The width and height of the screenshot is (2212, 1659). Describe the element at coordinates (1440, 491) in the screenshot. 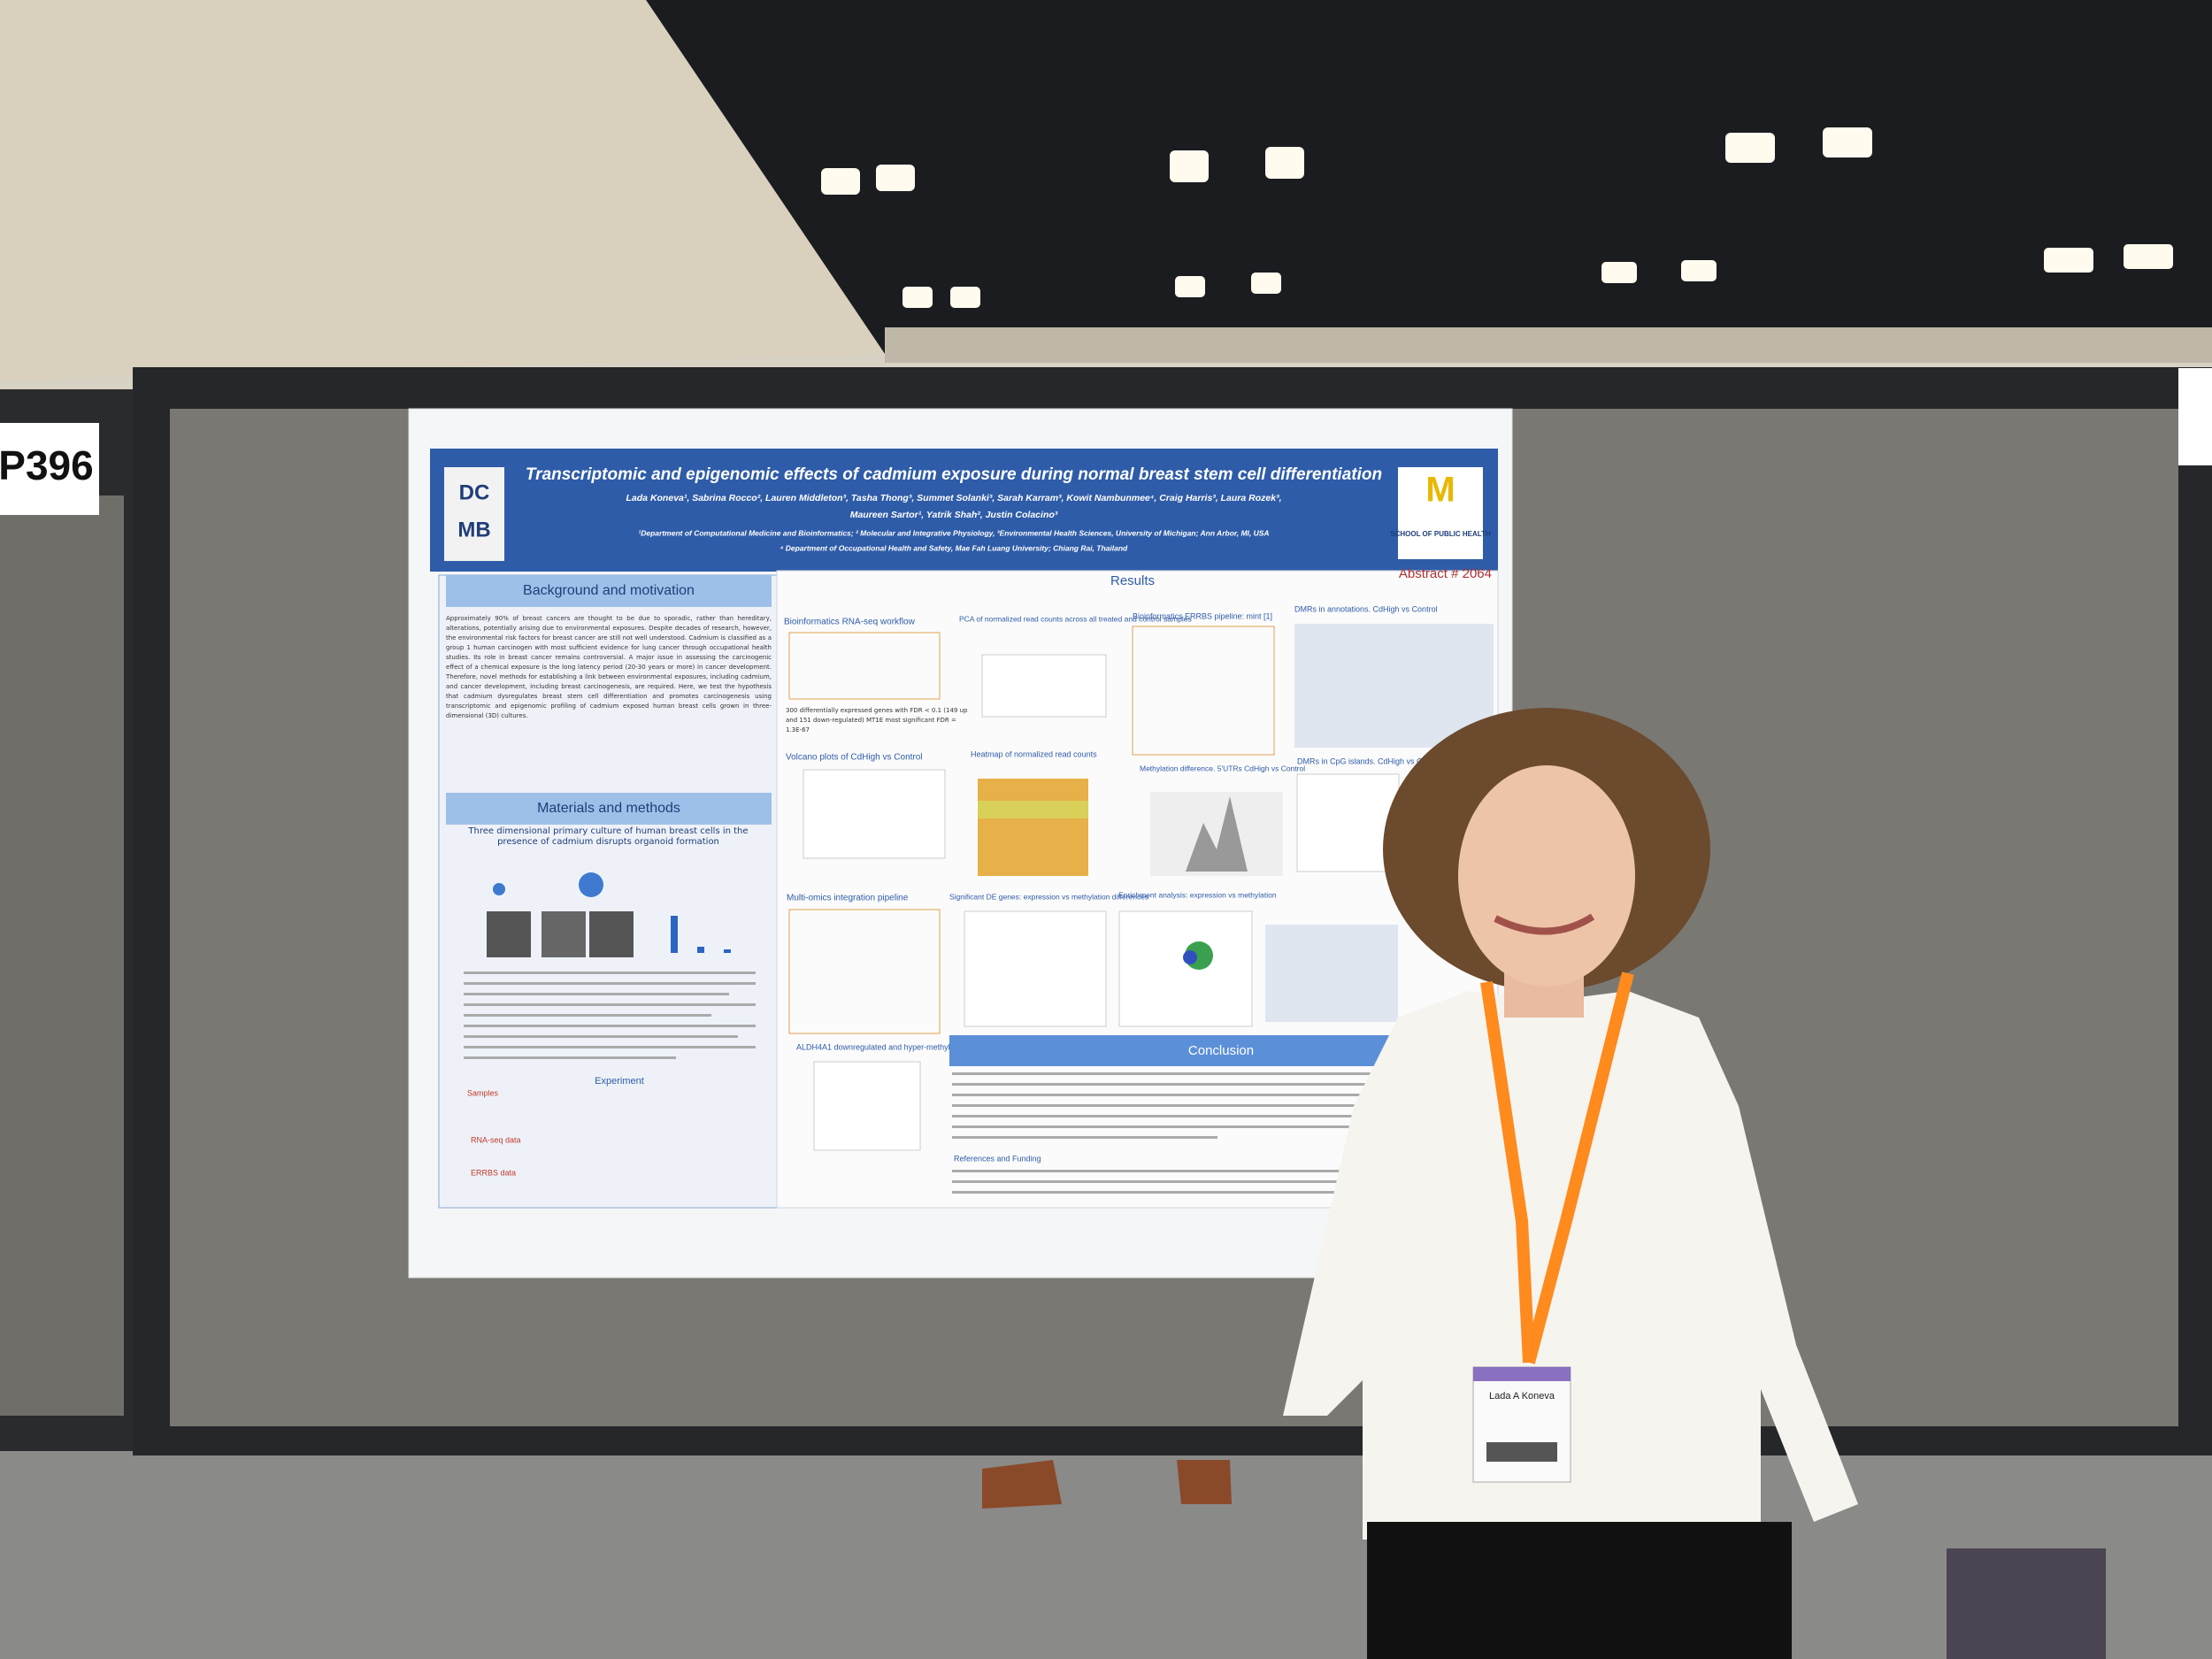

I see `logo-right-letter: M` at that location.